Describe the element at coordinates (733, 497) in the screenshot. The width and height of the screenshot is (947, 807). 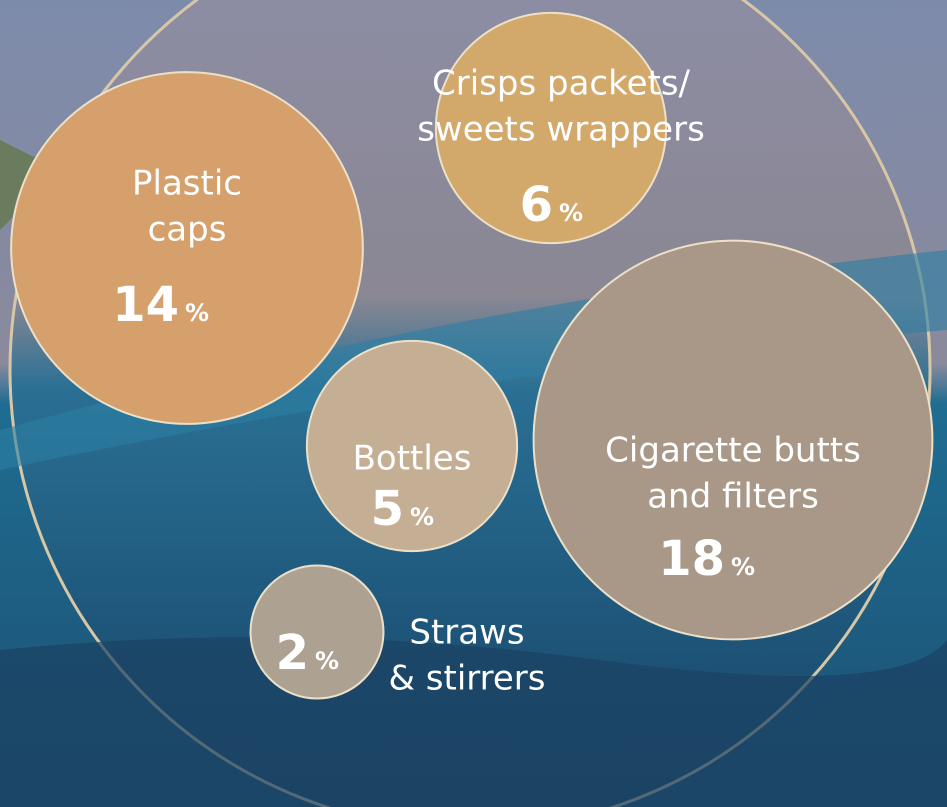
I see `category-label: and filters` at that location.